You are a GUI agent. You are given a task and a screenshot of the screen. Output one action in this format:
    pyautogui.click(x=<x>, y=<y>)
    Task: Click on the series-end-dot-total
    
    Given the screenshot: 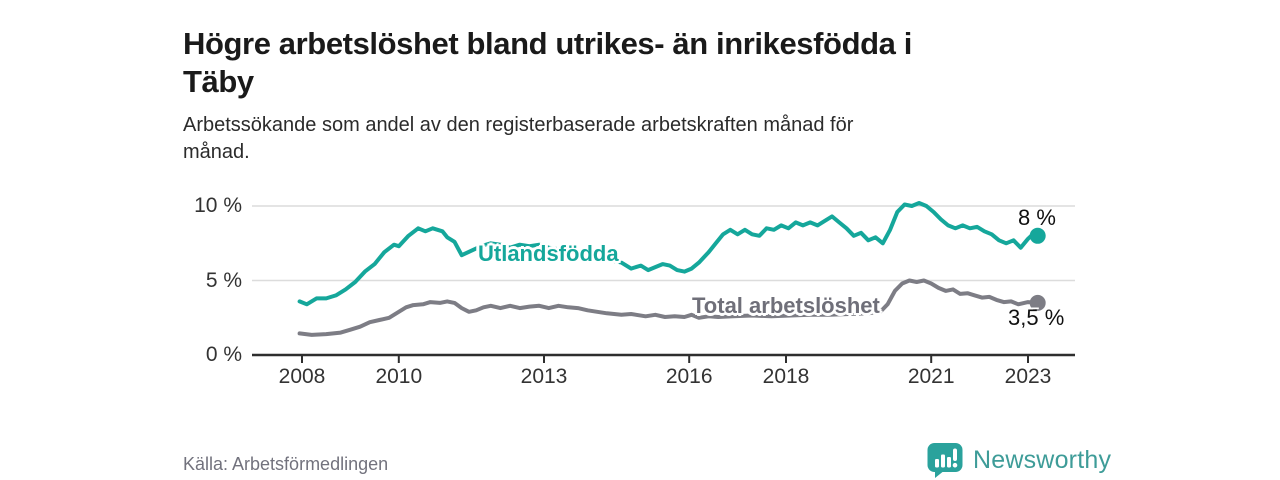 What is the action you would take?
    pyautogui.click(x=1037, y=302)
    